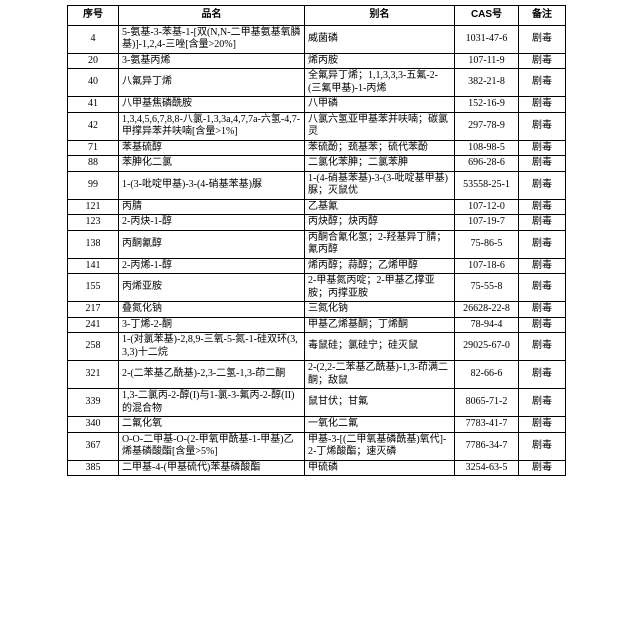  What do you see at coordinates (486, 346) in the screenshot?
I see `table-cell: 29025-67-0` at bounding box center [486, 346].